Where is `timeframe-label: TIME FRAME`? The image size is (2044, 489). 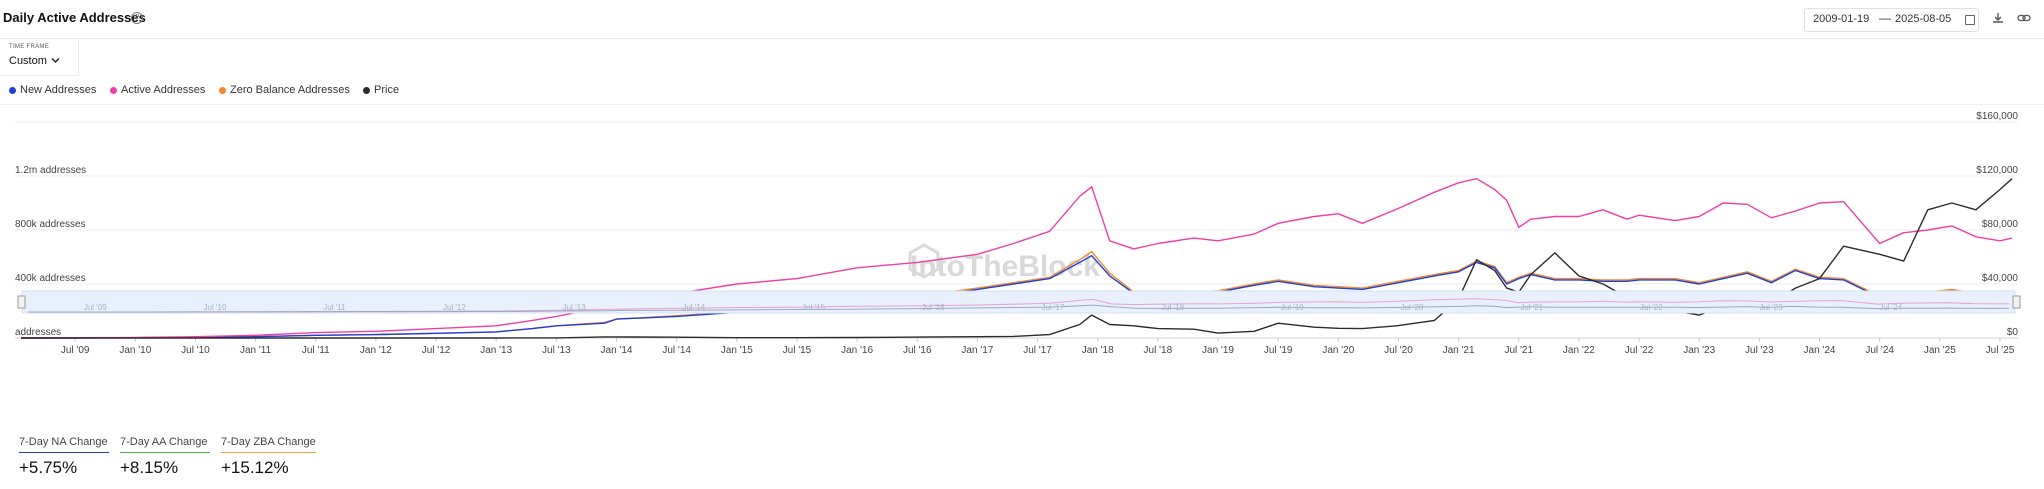
timeframe-label: TIME FRAME is located at coordinates (29, 47).